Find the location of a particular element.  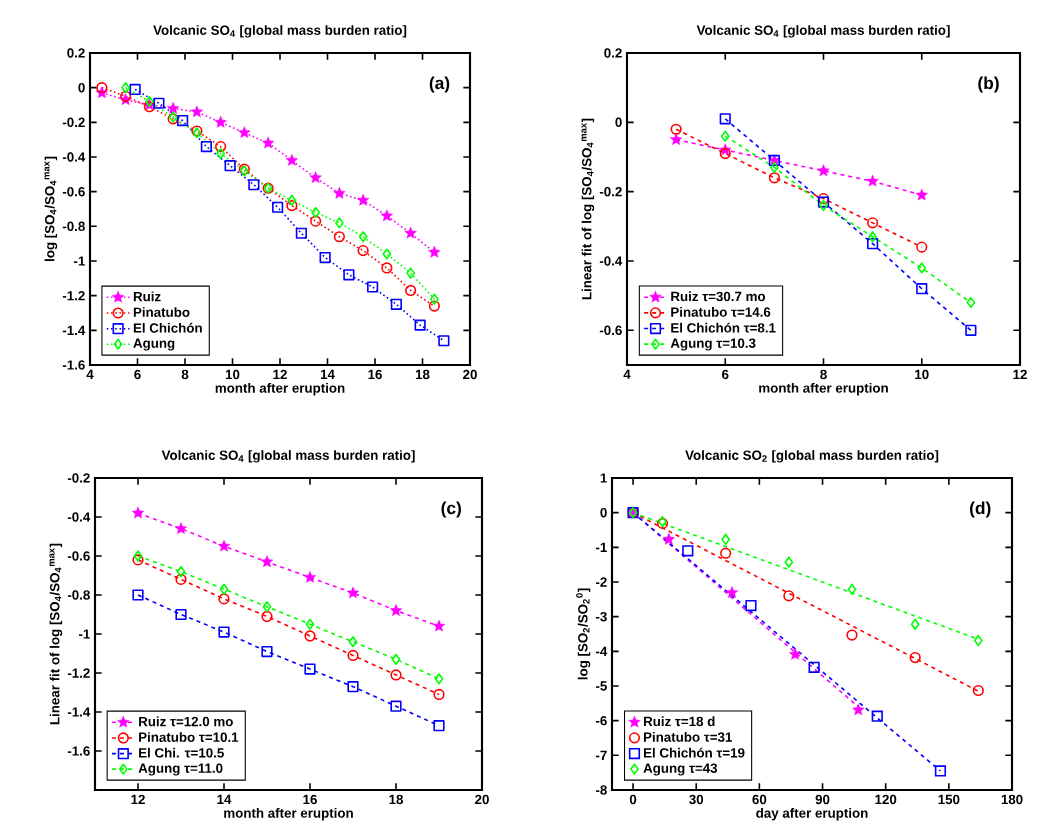

annotation: (d) is located at coordinates (980, 509).